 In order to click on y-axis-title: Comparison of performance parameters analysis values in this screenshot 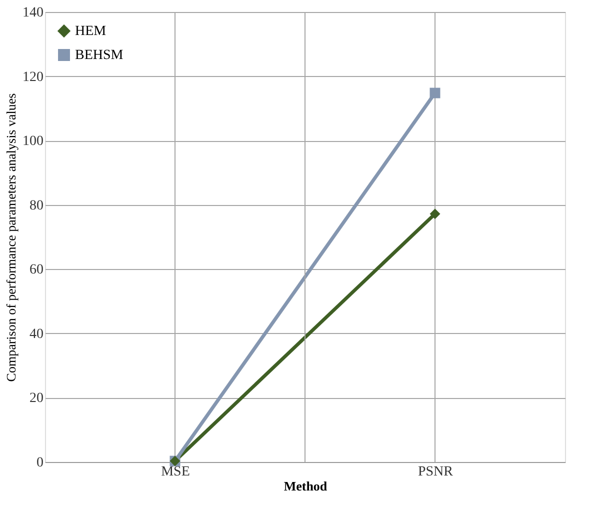, I will do `click(11, 237)`.